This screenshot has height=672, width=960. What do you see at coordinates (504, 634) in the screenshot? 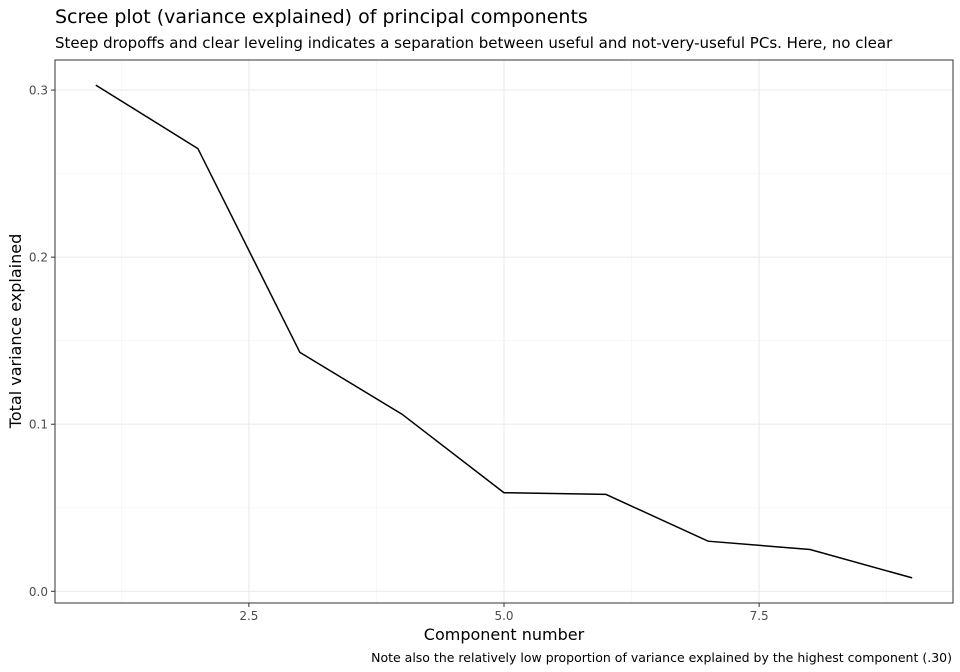
I see `x-axis-title: Component number` at bounding box center [504, 634].